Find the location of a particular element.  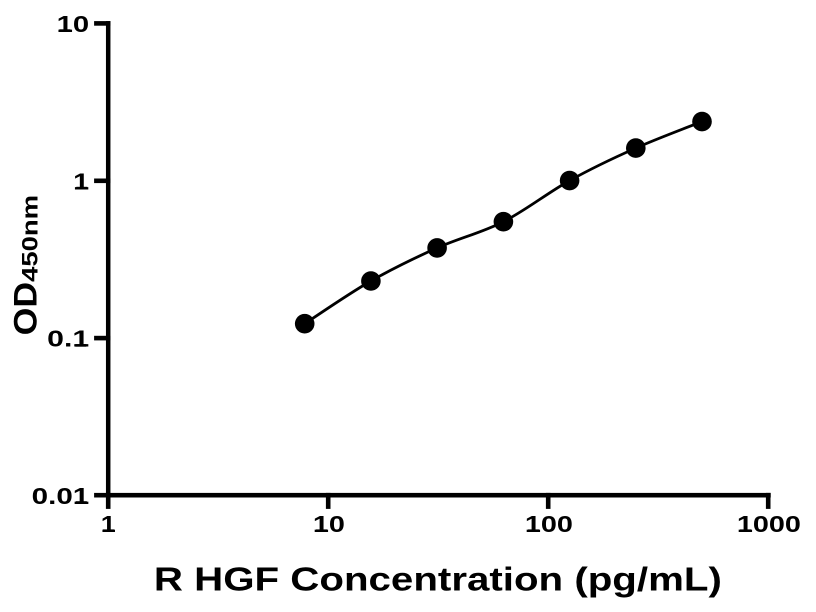

svg-text: OD is located at coordinates (25, 309).